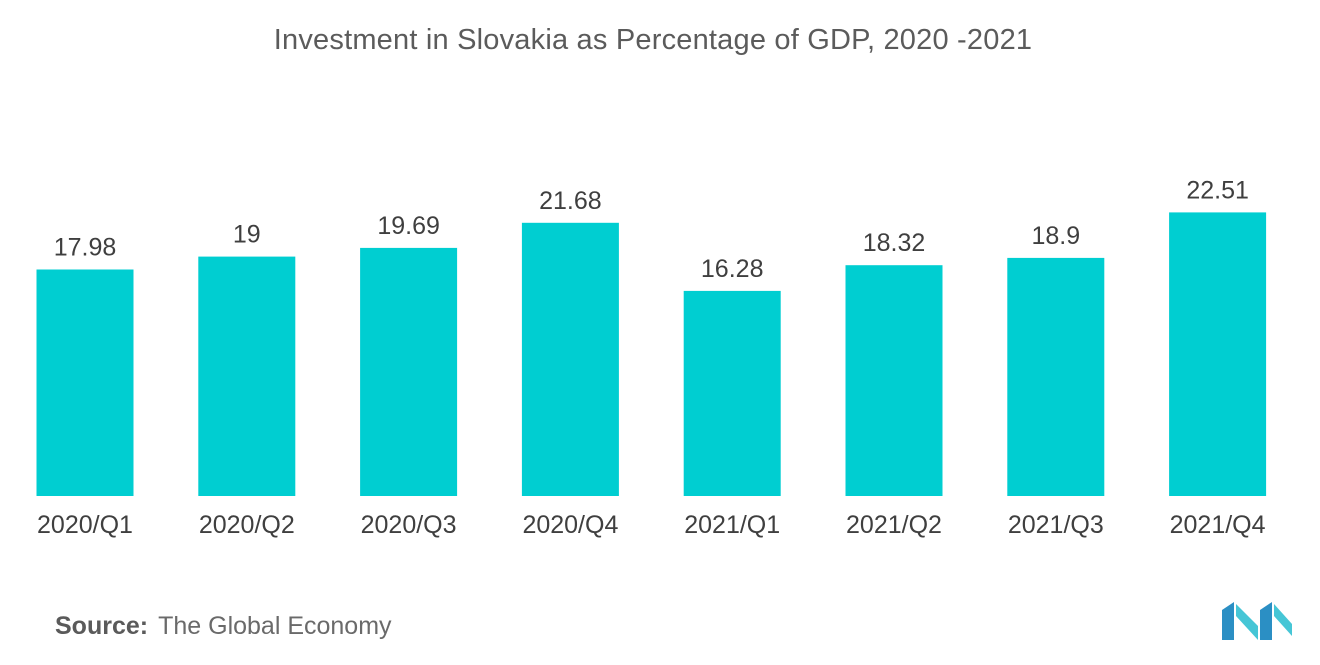 The image size is (1320, 665). Describe the element at coordinates (1055, 236) in the screenshot. I see `bar-value-label: 18.9` at that location.